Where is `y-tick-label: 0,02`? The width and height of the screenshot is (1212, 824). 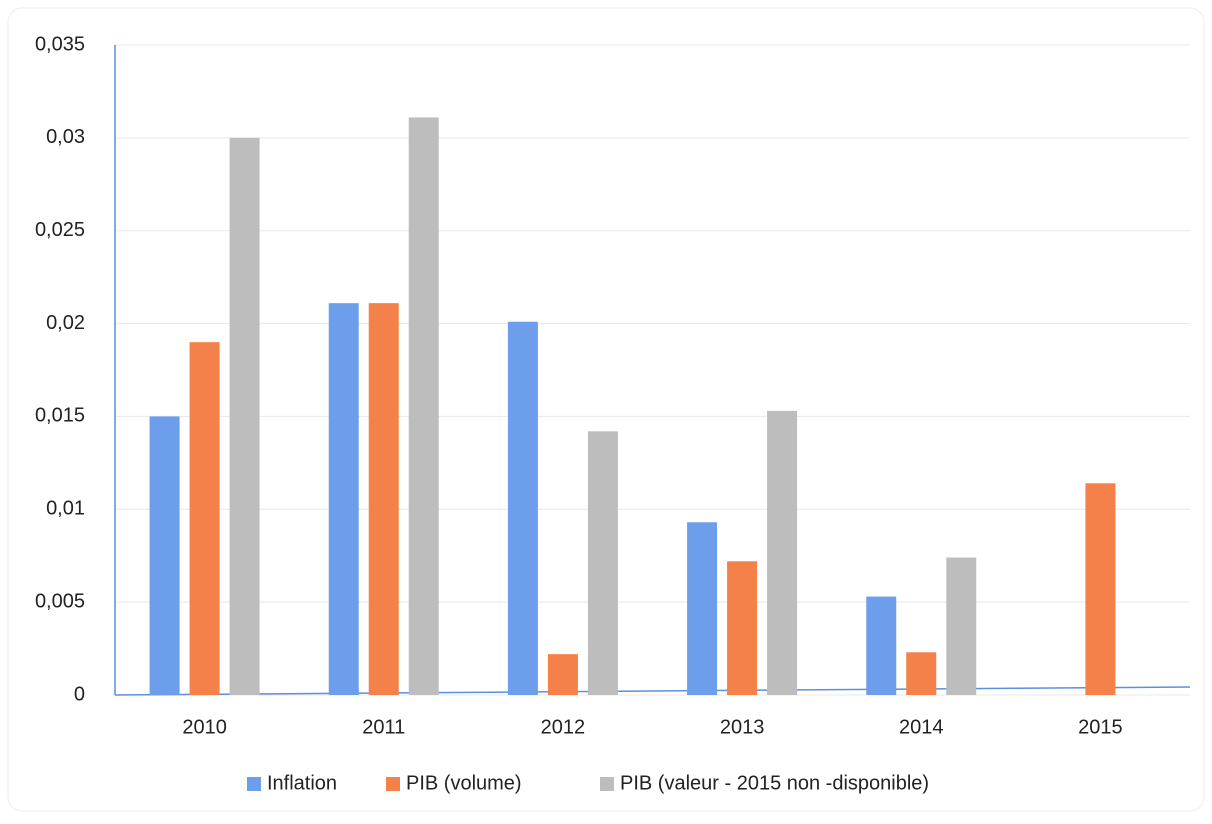 y-tick-label: 0,02 is located at coordinates (65, 323).